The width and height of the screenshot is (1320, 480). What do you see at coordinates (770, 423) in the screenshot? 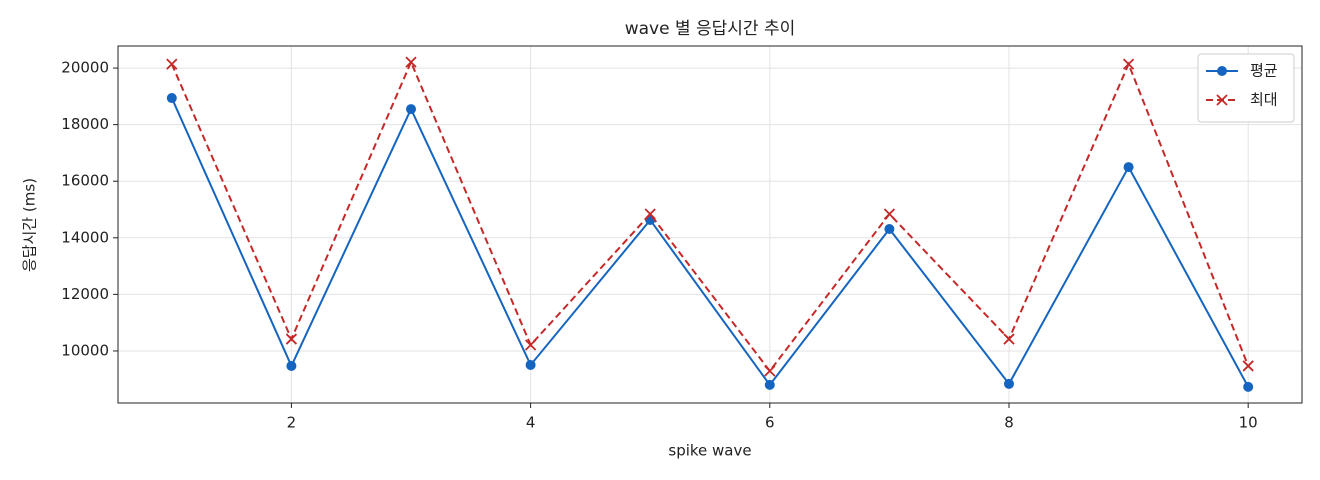
I see `x-tick-label: 6` at bounding box center [770, 423].